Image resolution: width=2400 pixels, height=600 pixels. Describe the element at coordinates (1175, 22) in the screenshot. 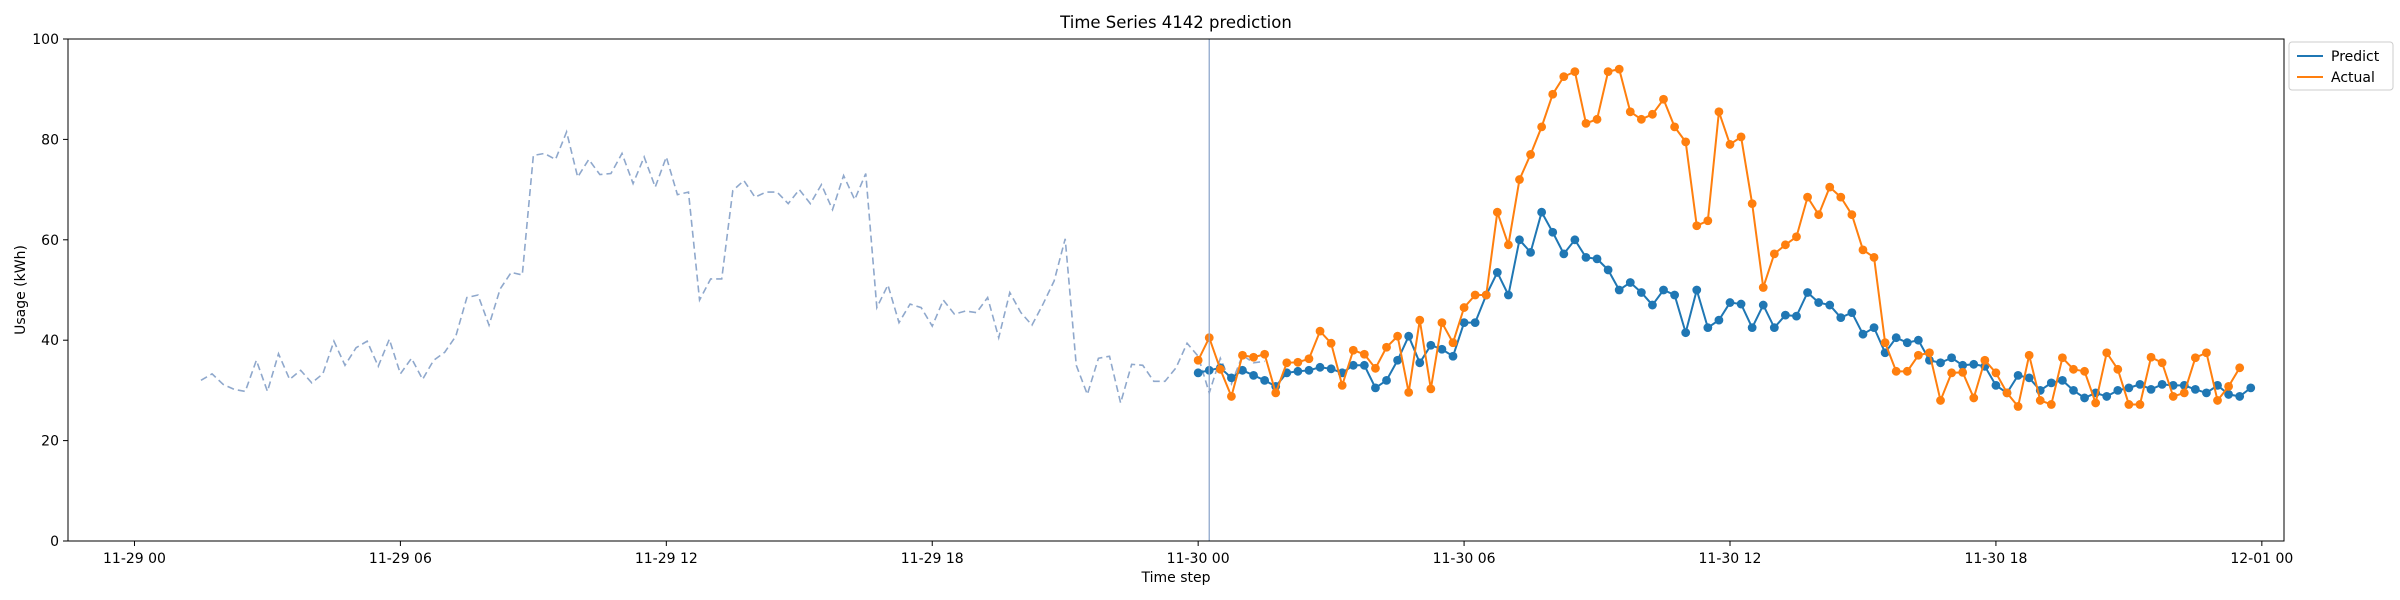

I see `chart-title: Time Series 4142 prediction` at that location.